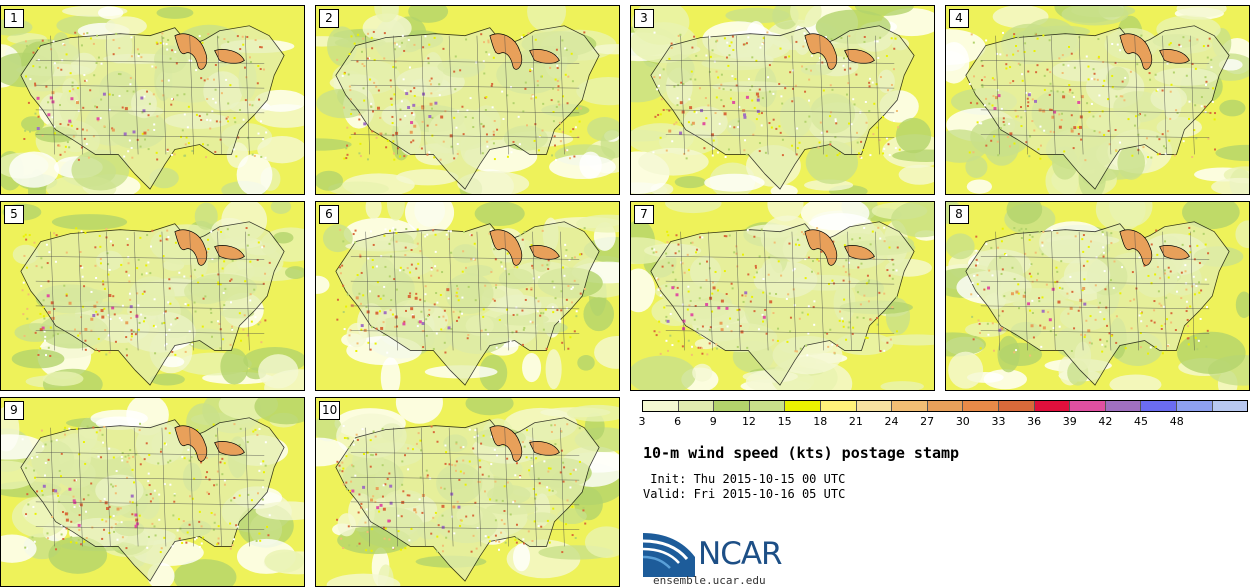 This screenshot has height=588, width=1260. Describe the element at coordinates (744, 494) in the screenshot. I see `valid-time: Valid: Fri 2015-10-16 05 UTC` at that location.